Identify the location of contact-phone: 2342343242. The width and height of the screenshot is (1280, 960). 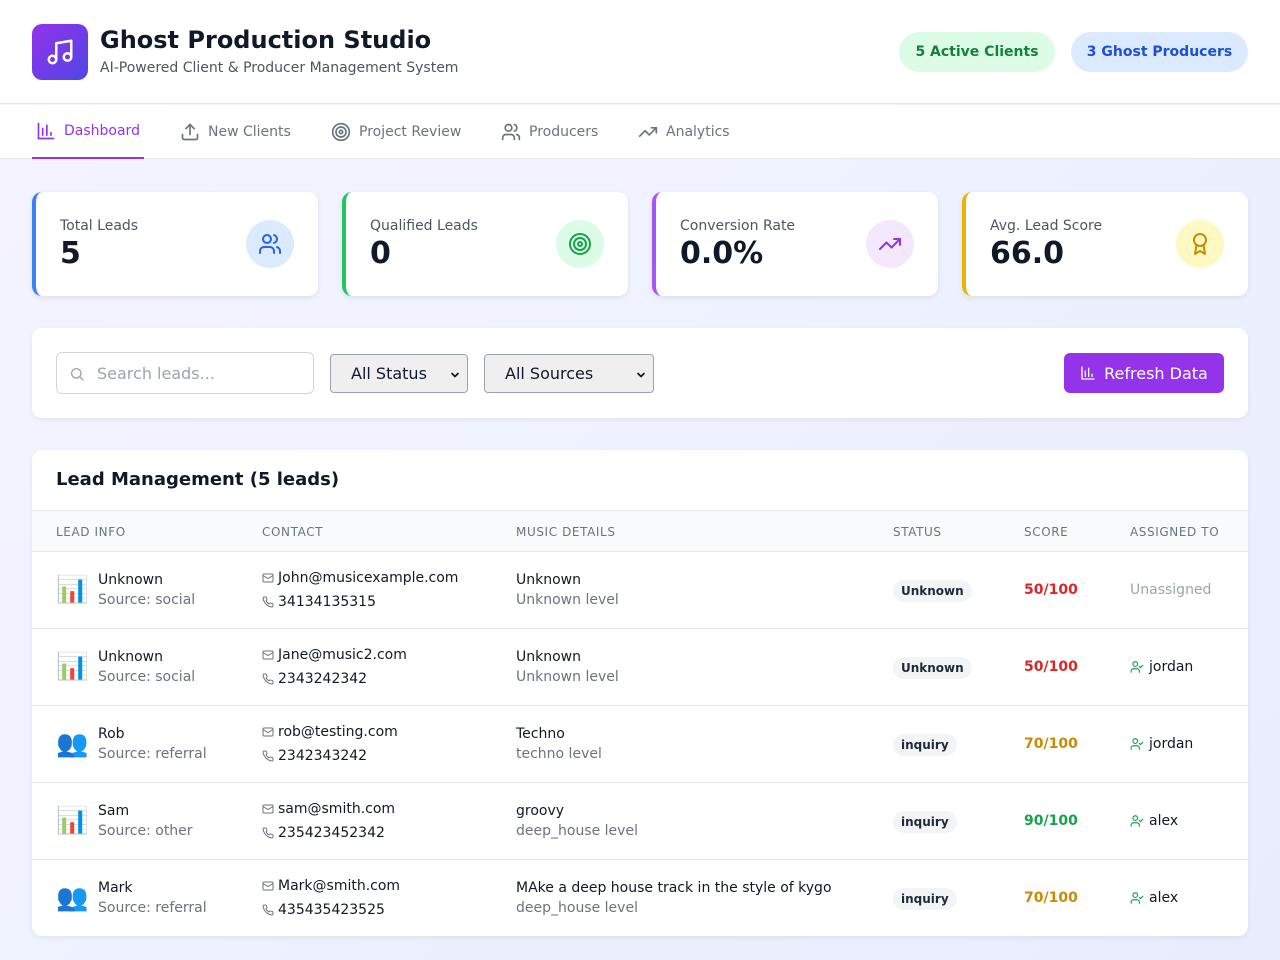
(314, 756).